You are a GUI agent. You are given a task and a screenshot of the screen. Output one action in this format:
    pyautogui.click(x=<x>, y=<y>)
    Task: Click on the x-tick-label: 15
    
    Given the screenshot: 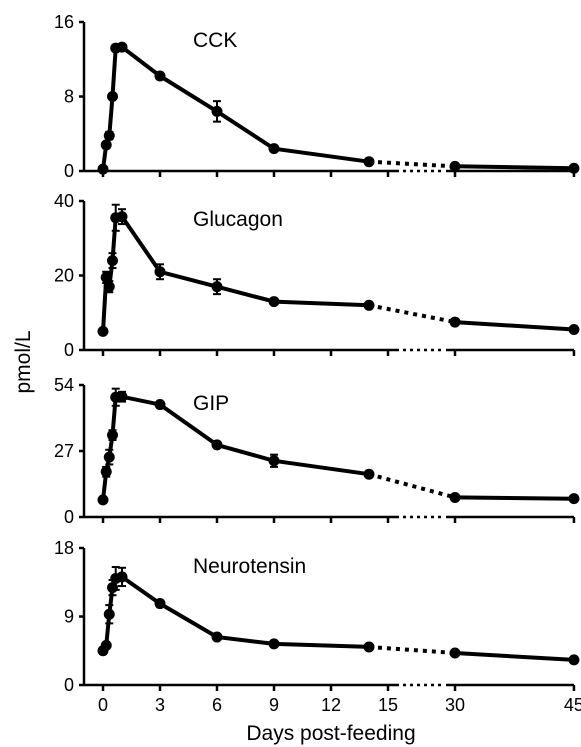 What is the action you would take?
    pyautogui.click(x=388, y=705)
    